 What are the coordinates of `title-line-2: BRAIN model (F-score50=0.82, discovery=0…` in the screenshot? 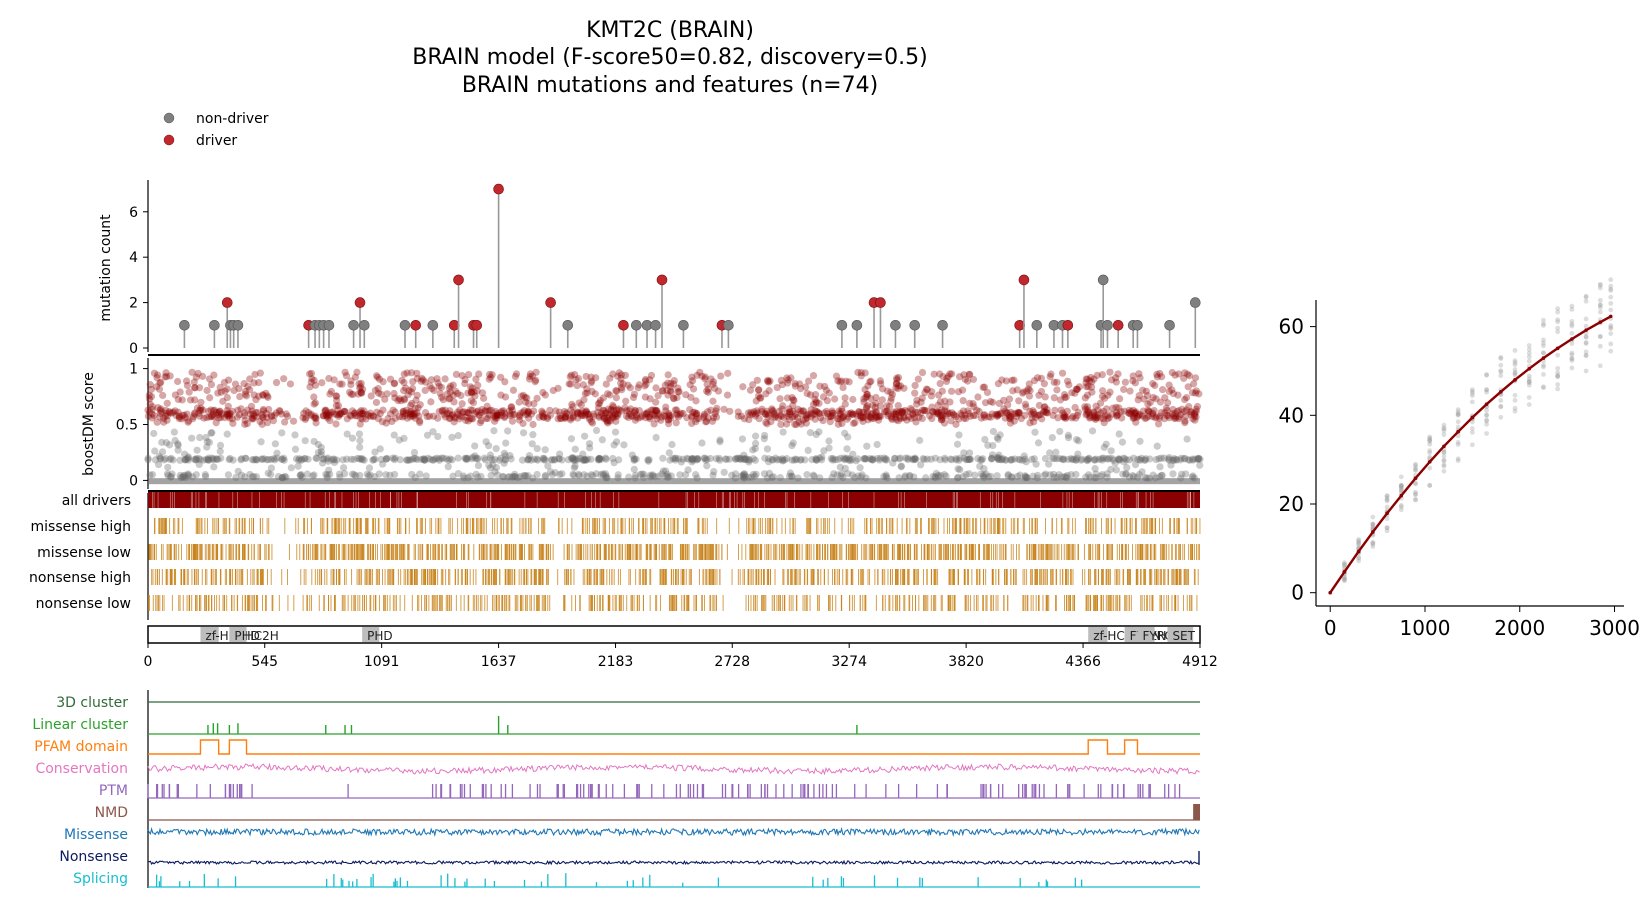 It's located at (669, 57).